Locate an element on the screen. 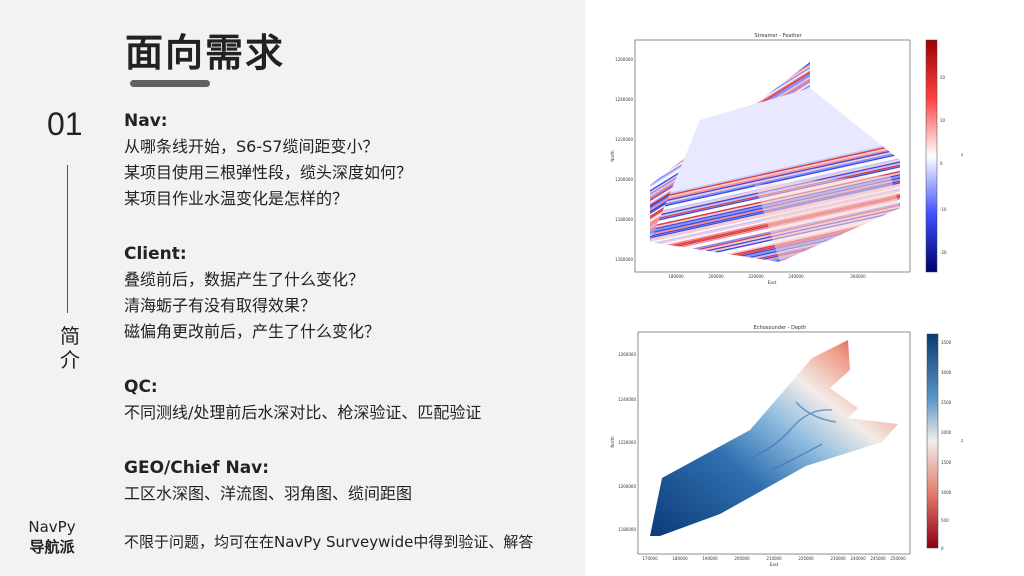 The width and height of the screenshot is (1024, 576). chart-title: Streamer - Feather is located at coordinates (778, 36).